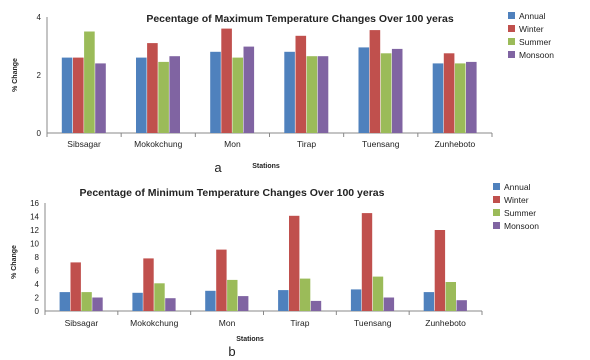  Describe the element at coordinates (34, 257) in the screenshot. I see `y-tick-labels: 0 2 4 6 8 10 12 14 16` at that location.